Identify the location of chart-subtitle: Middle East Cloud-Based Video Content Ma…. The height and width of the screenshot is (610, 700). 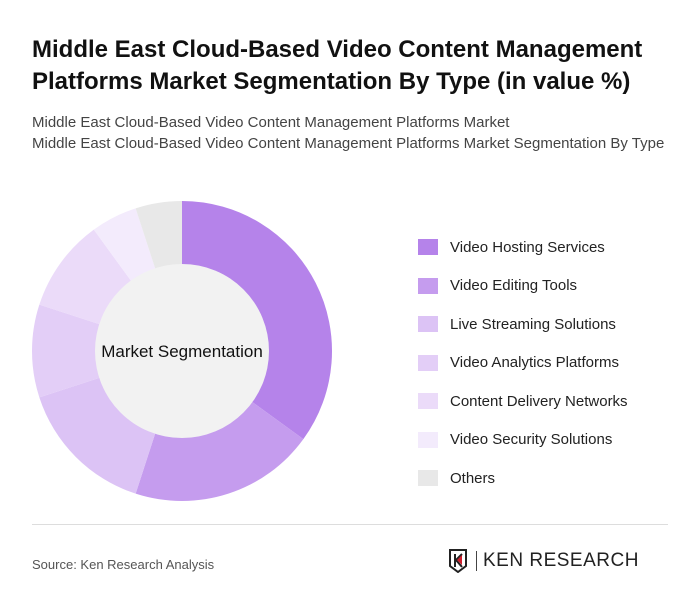
(271, 122).